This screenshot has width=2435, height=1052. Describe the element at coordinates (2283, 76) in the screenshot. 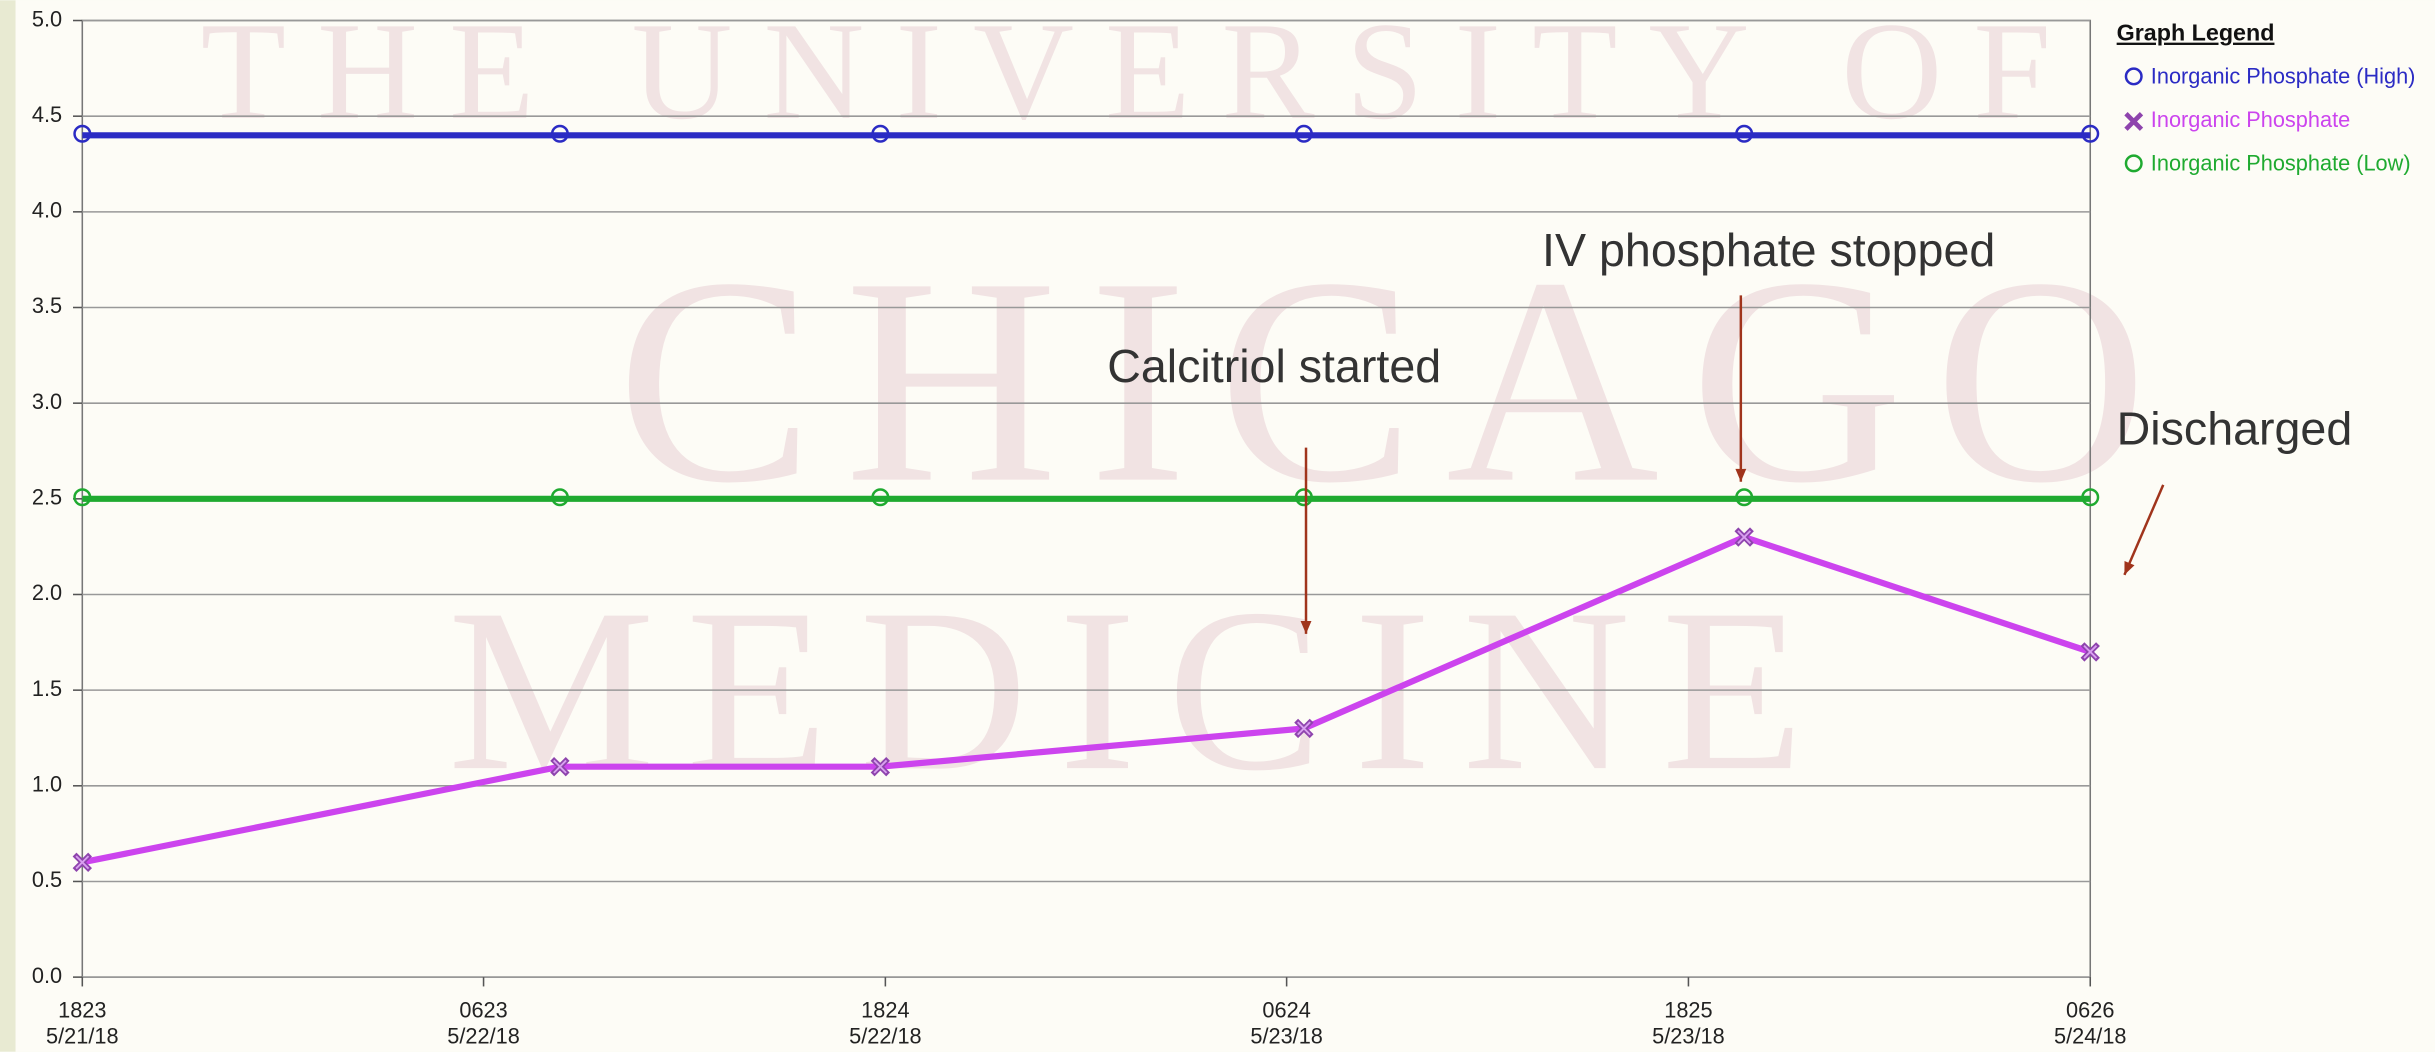

I see `legend-label: Inorganic Phosphate (High)` at that location.